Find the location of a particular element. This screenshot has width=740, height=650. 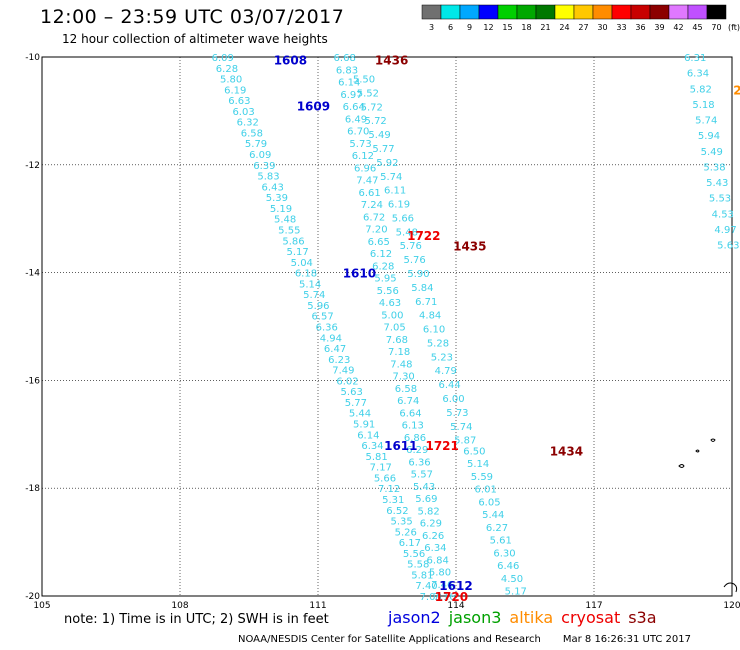

wave-height-value: 6.23 is located at coordinates (339, 360).